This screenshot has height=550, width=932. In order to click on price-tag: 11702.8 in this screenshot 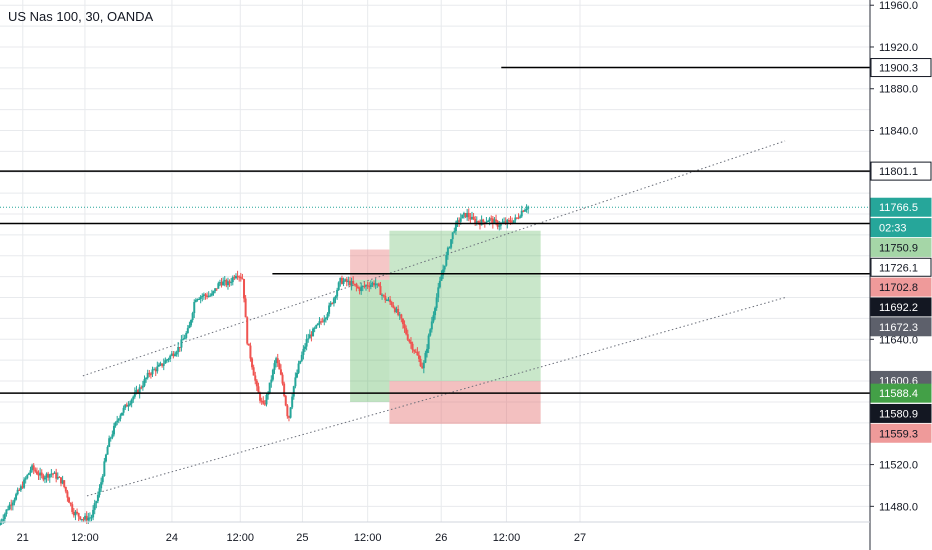, I will do `click(901, 287)`.